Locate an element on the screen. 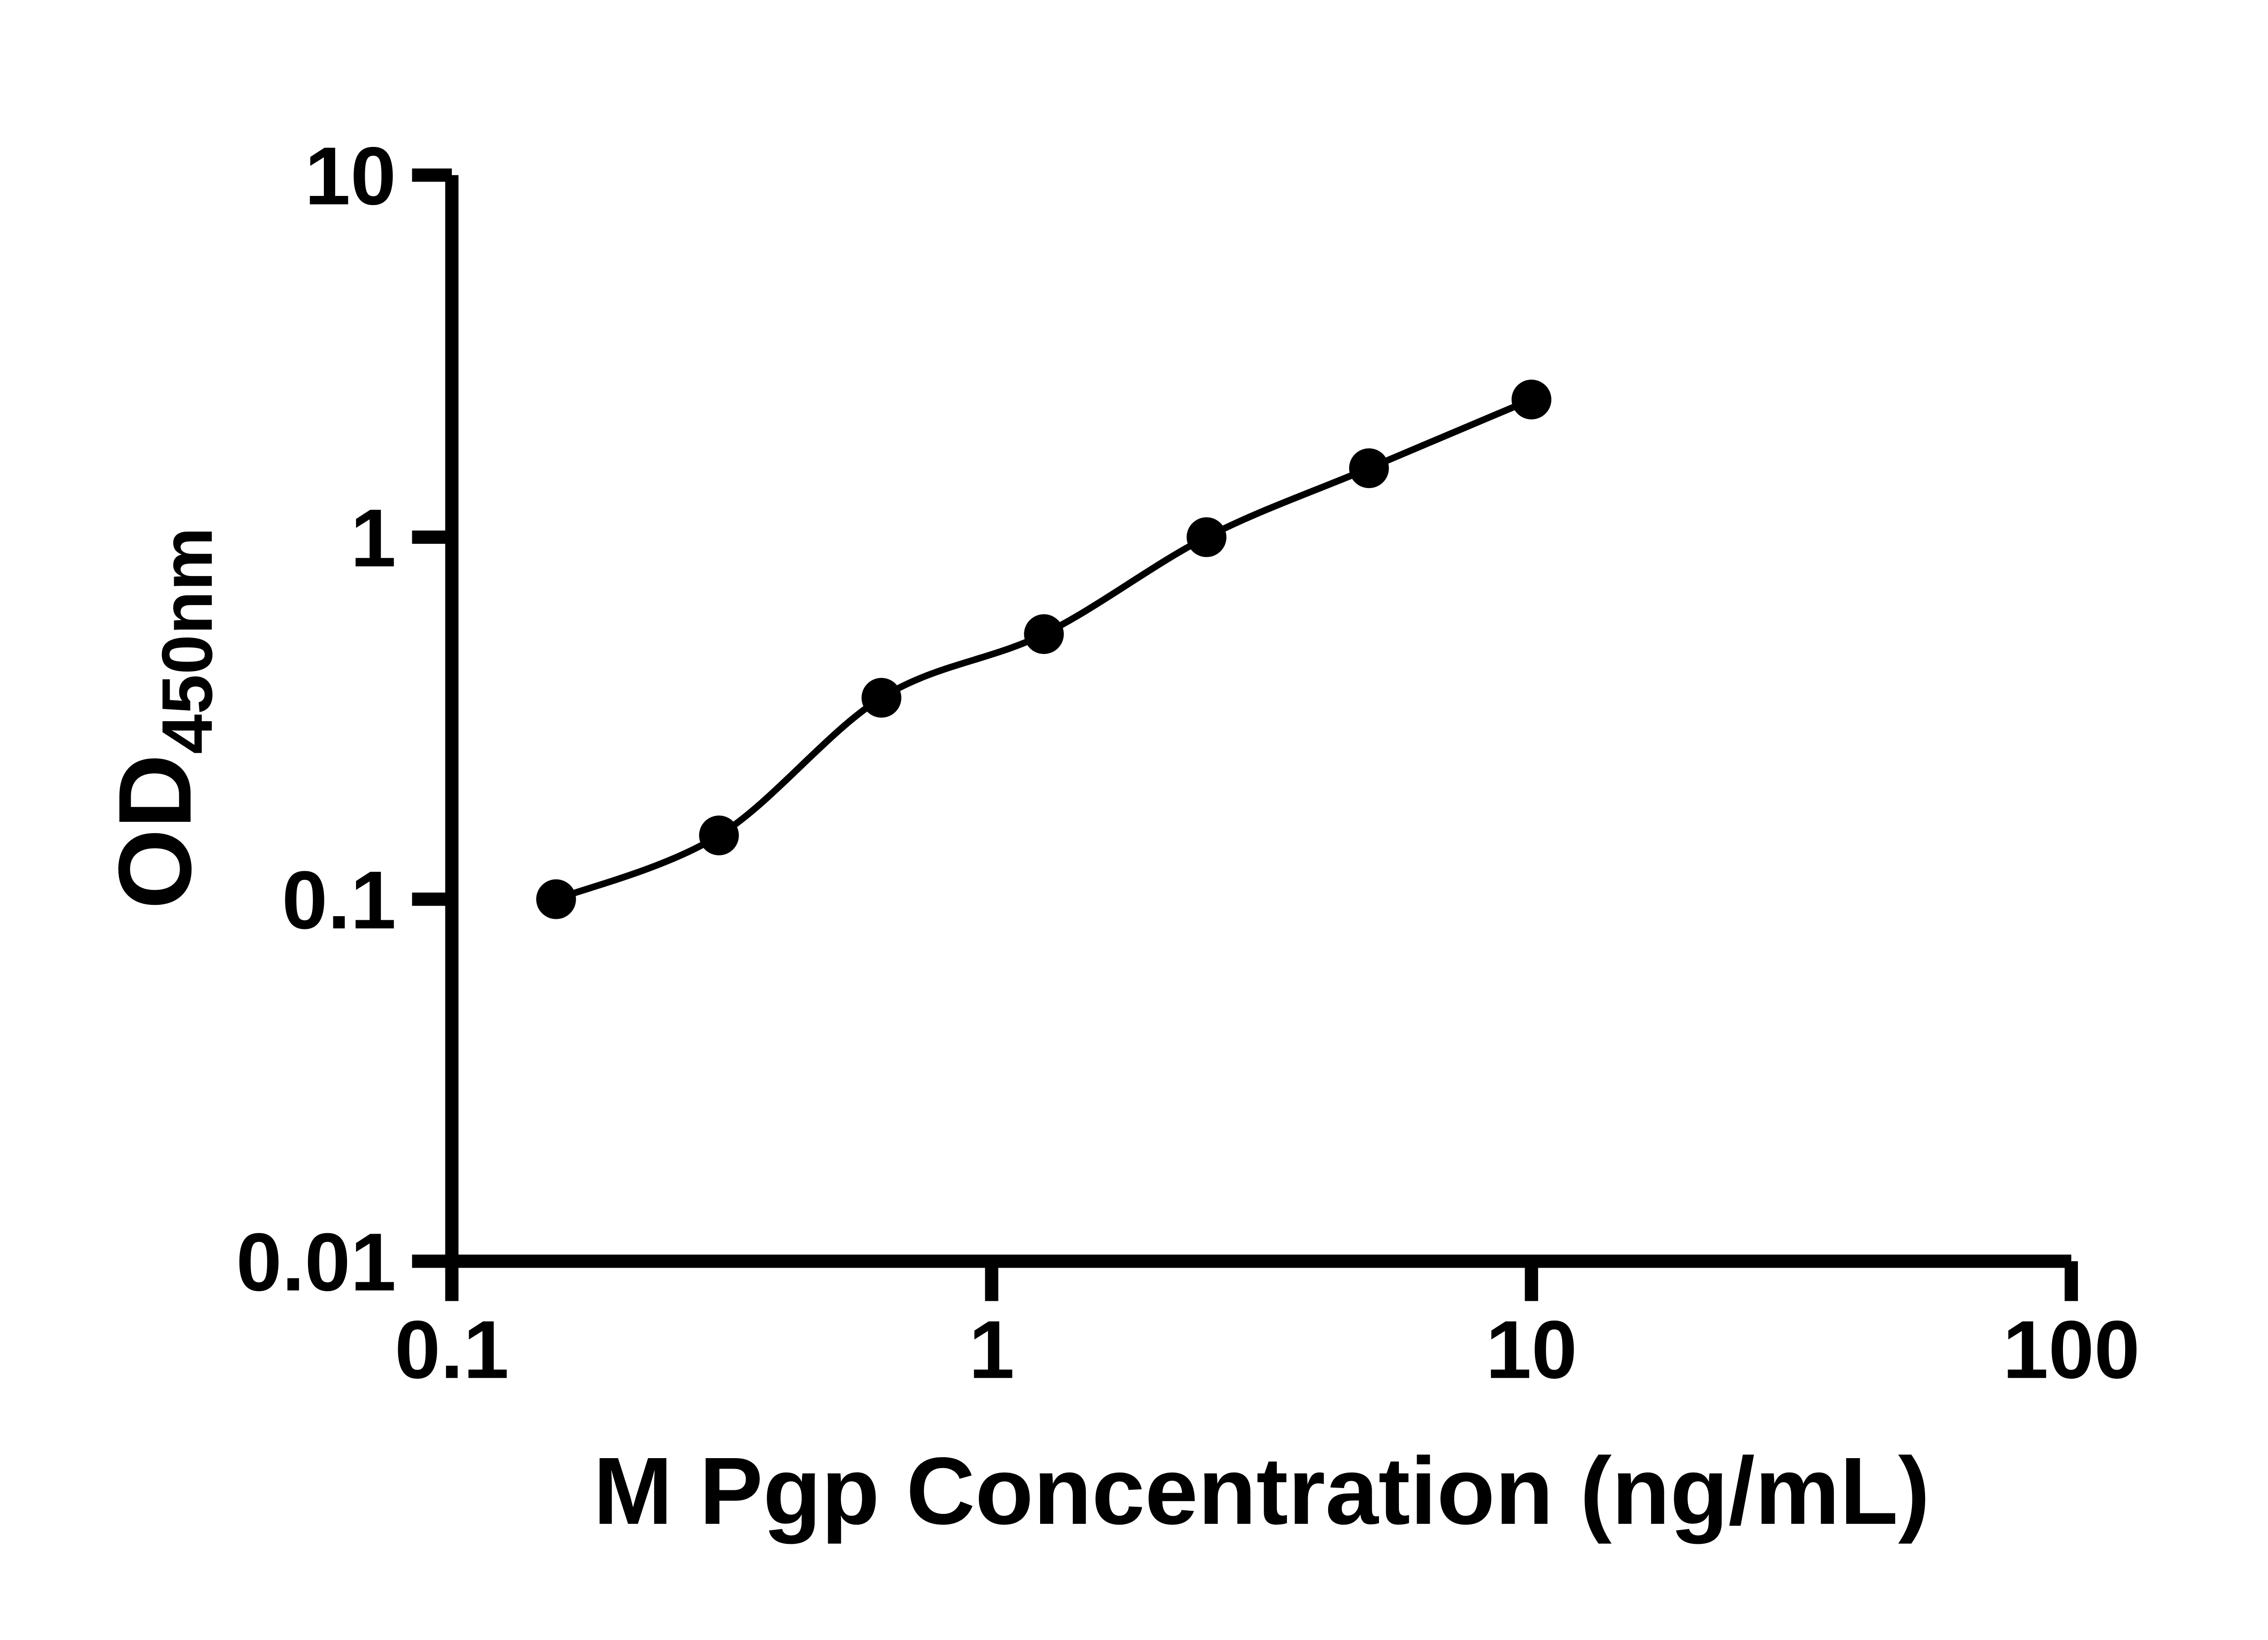  x-tick-label: 1 is located at coordinates (992, 1350).